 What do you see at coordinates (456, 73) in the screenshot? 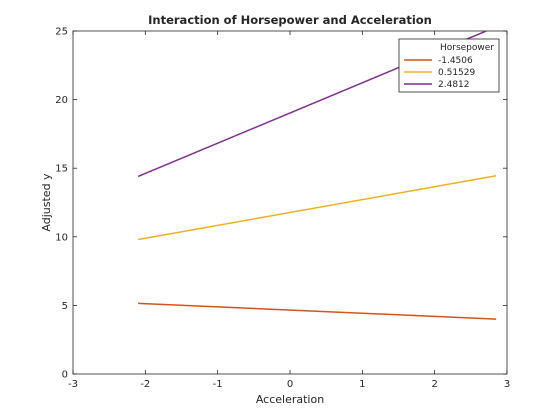
I see `legend-label-1: 0.51529` at bounding box center [456, 73].